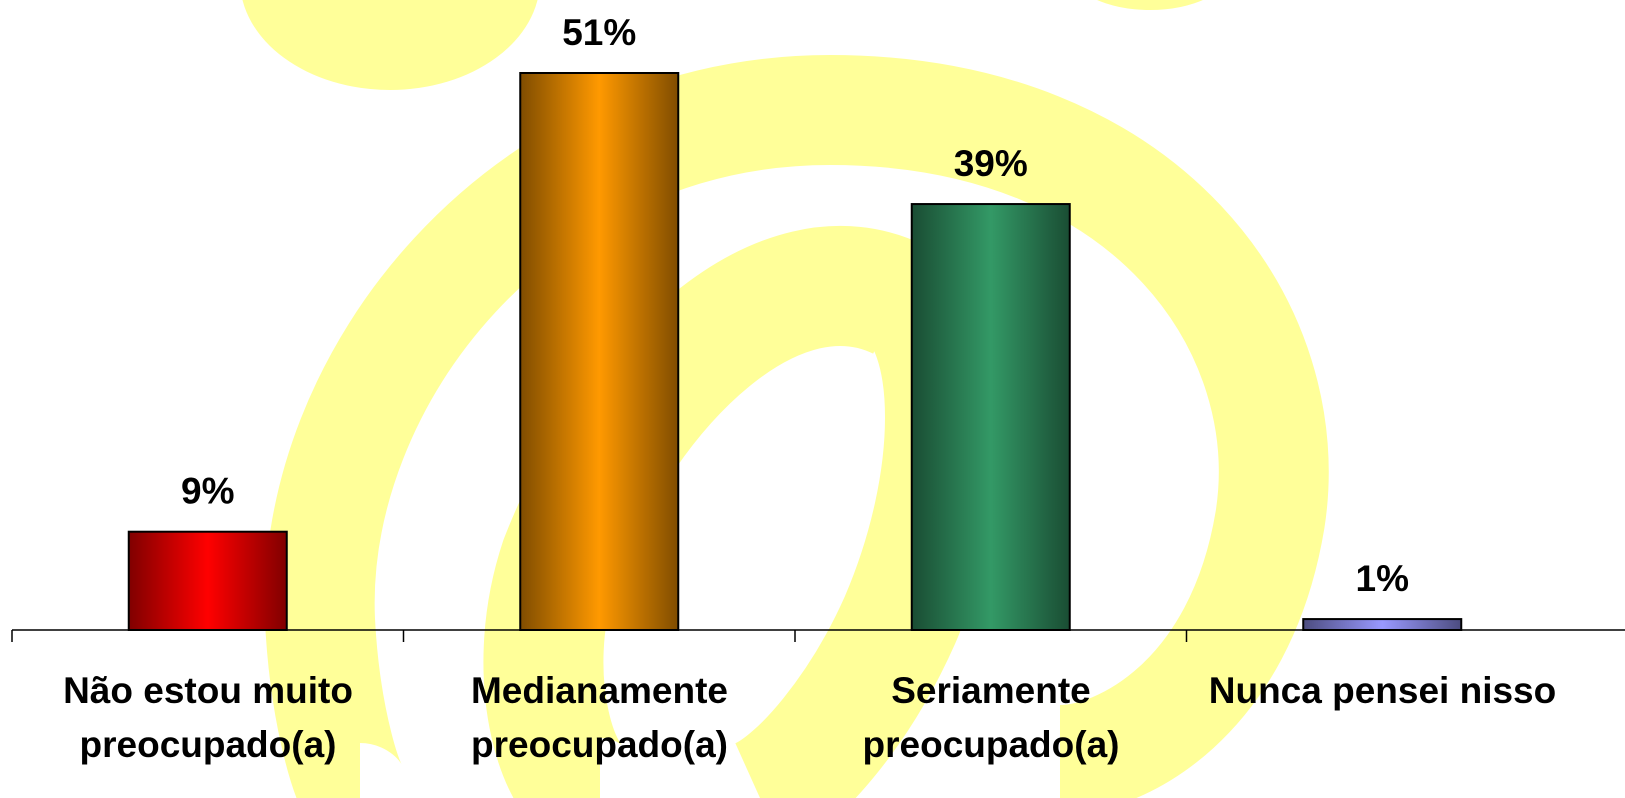 The width and height of the screenshot is (1625, 798). What do you see at coordinates (1382, 578) in the screenshot?
I see `value-label: 1%` at bounding box center [1382, 578].